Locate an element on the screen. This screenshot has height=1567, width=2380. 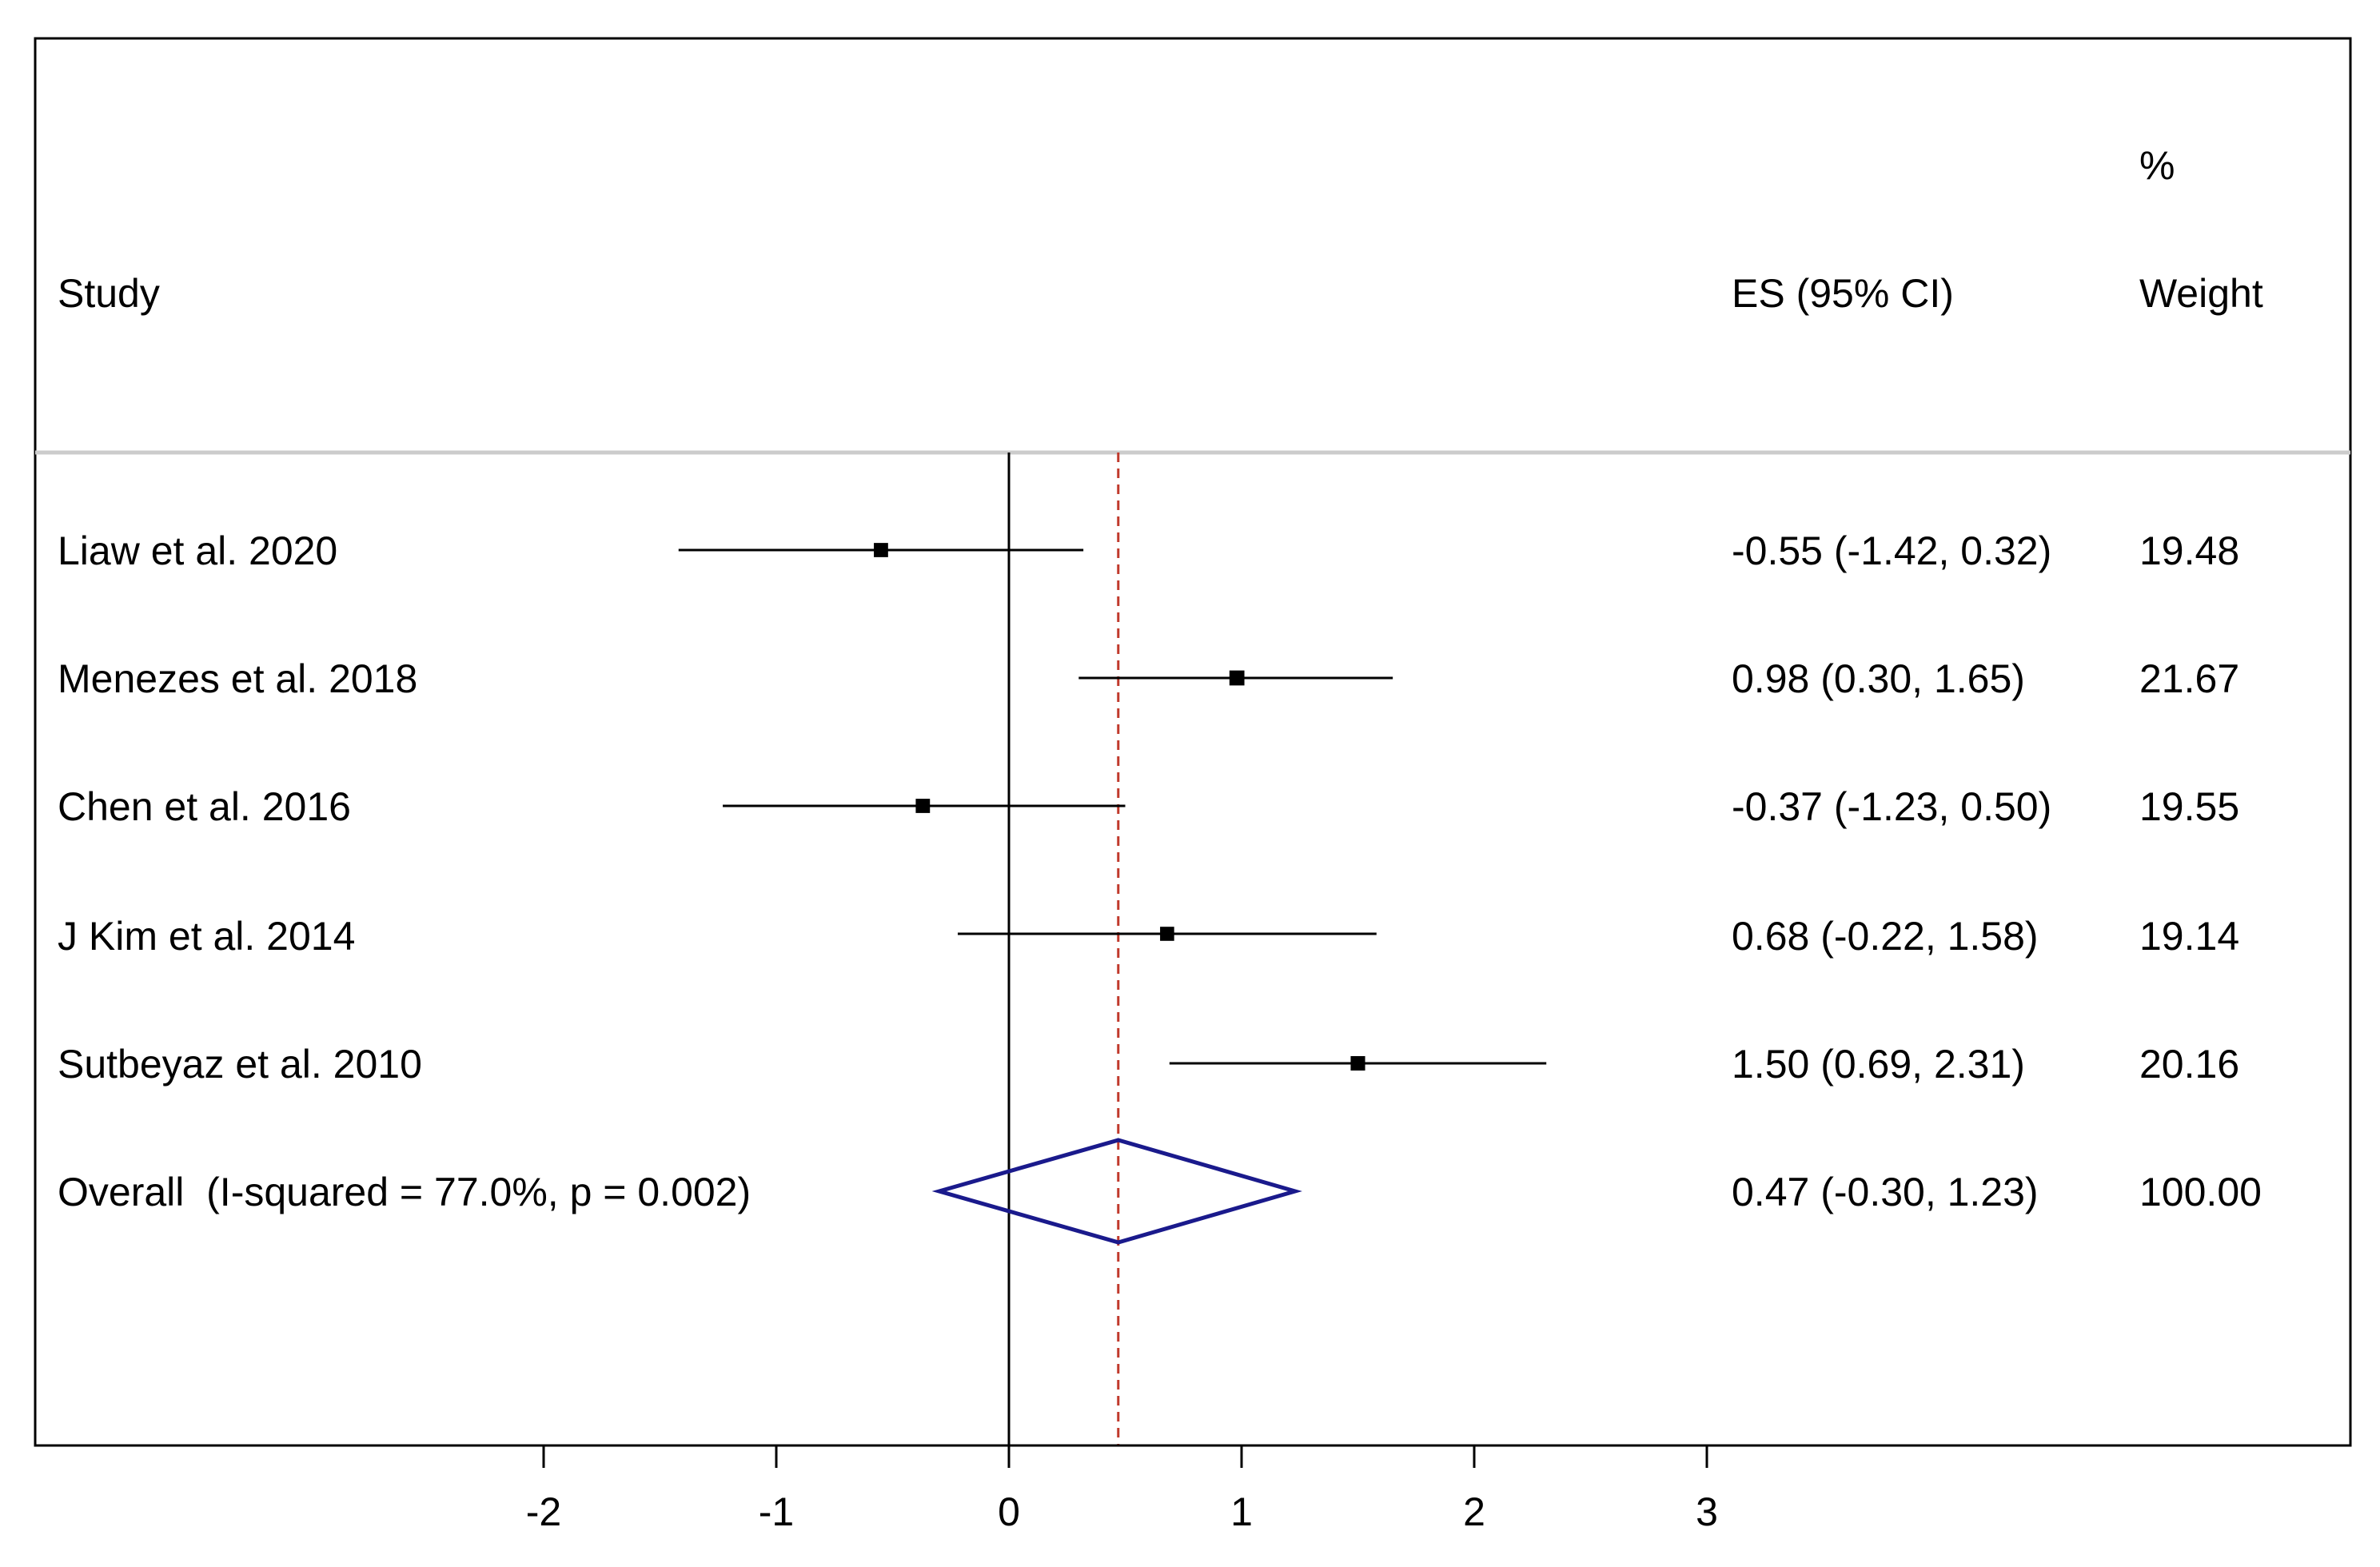
study-label: Chen et al. 2016 is located at coordinates (204, 806).